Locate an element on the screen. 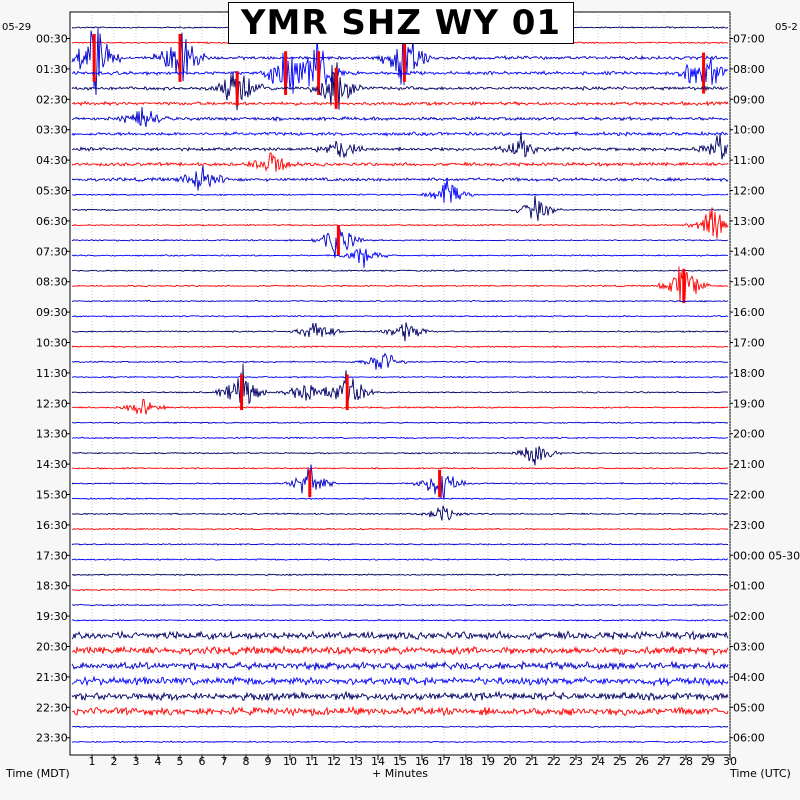  right-time-label: 12:00 is located at coordinates (749, 191).